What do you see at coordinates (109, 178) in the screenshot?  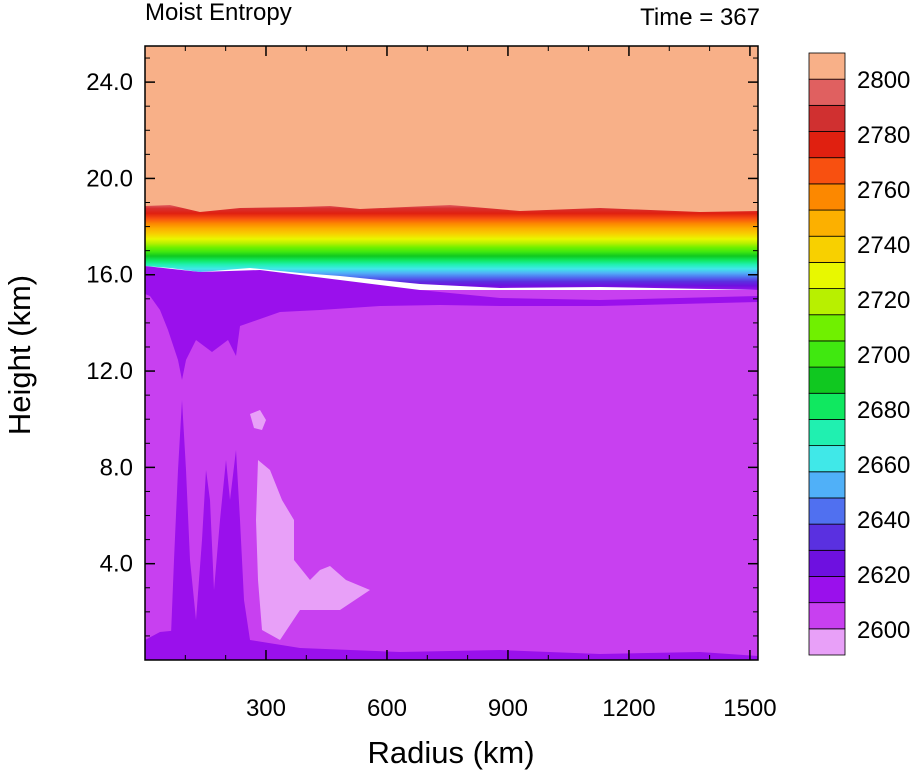 I see `y-tick-label: 20.0` at bounding box center [109, 178].